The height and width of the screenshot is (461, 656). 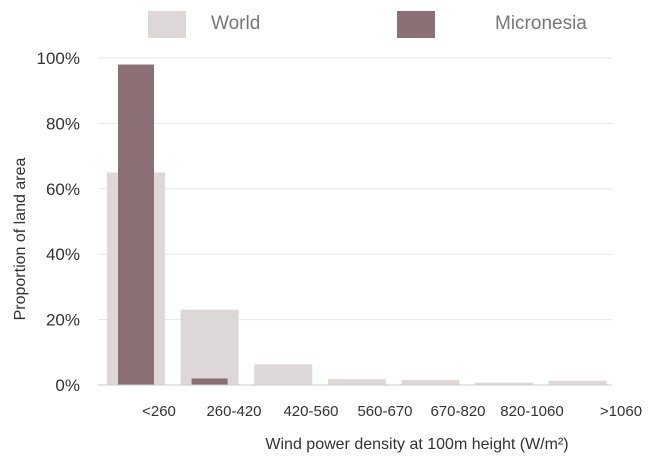 I want to click on y-axis-title: Proportion of land area, so click(x=20, y=239).